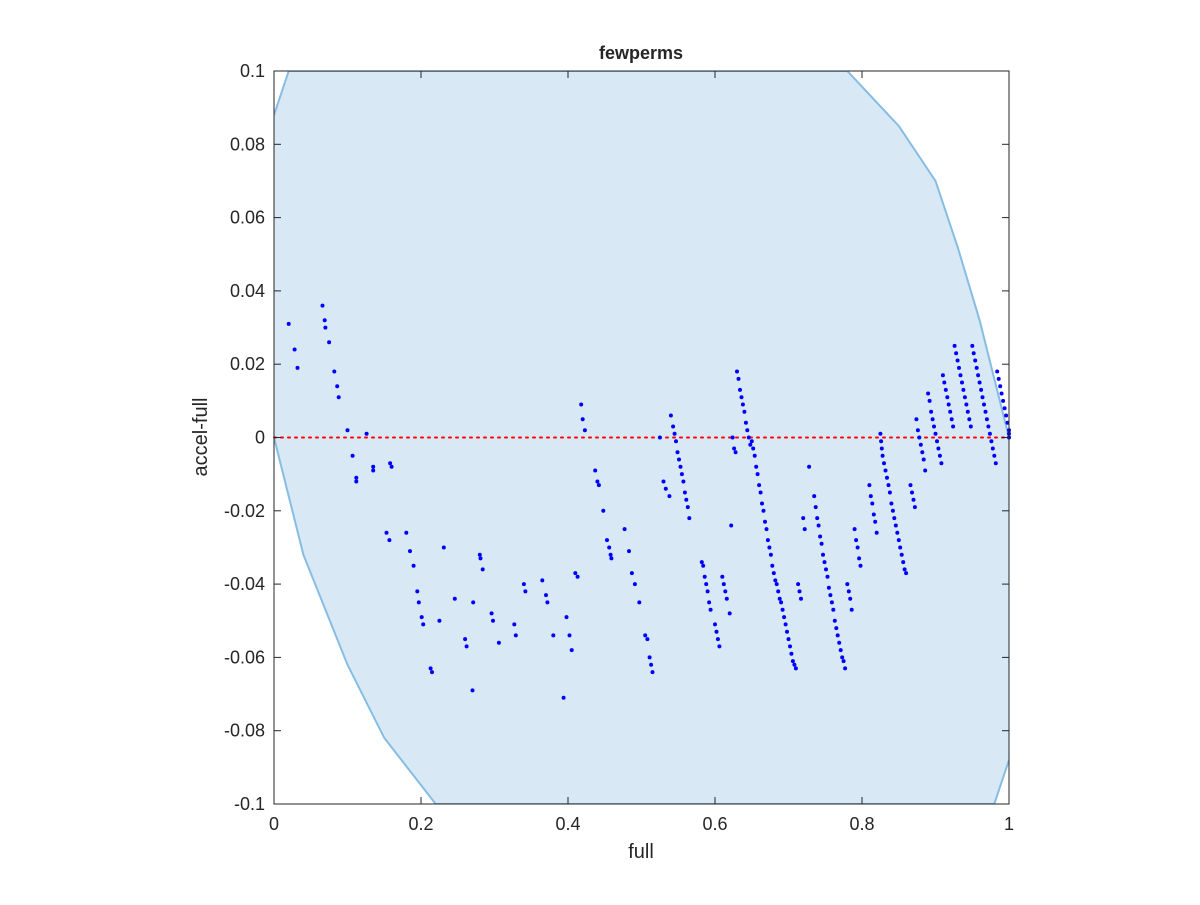 This screenshot has height=905, width=1200. Describe the element at coordinates (244, 511) in the screenshot. I see `y-tick-label: -0.02` at that location.